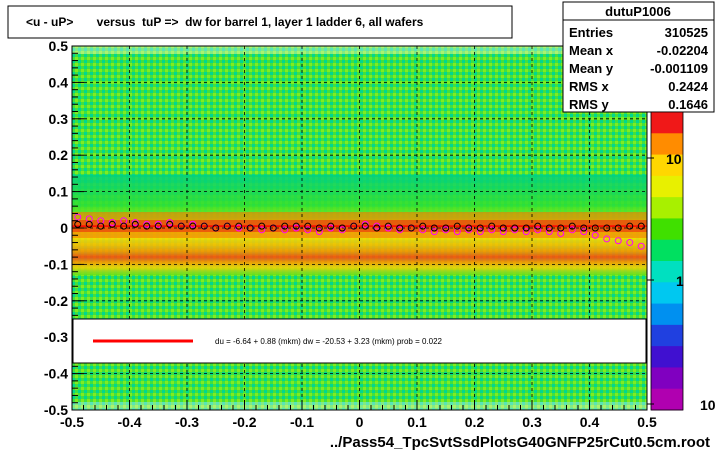 Image resolution: width=721 pixels, height=460 pixels. I want to click on stats-name: dutuP1006, so click(638, 11).